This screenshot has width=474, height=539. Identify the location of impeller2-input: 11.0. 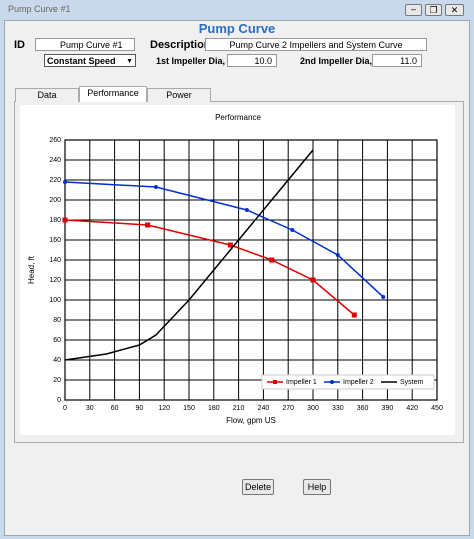
(397, 60).